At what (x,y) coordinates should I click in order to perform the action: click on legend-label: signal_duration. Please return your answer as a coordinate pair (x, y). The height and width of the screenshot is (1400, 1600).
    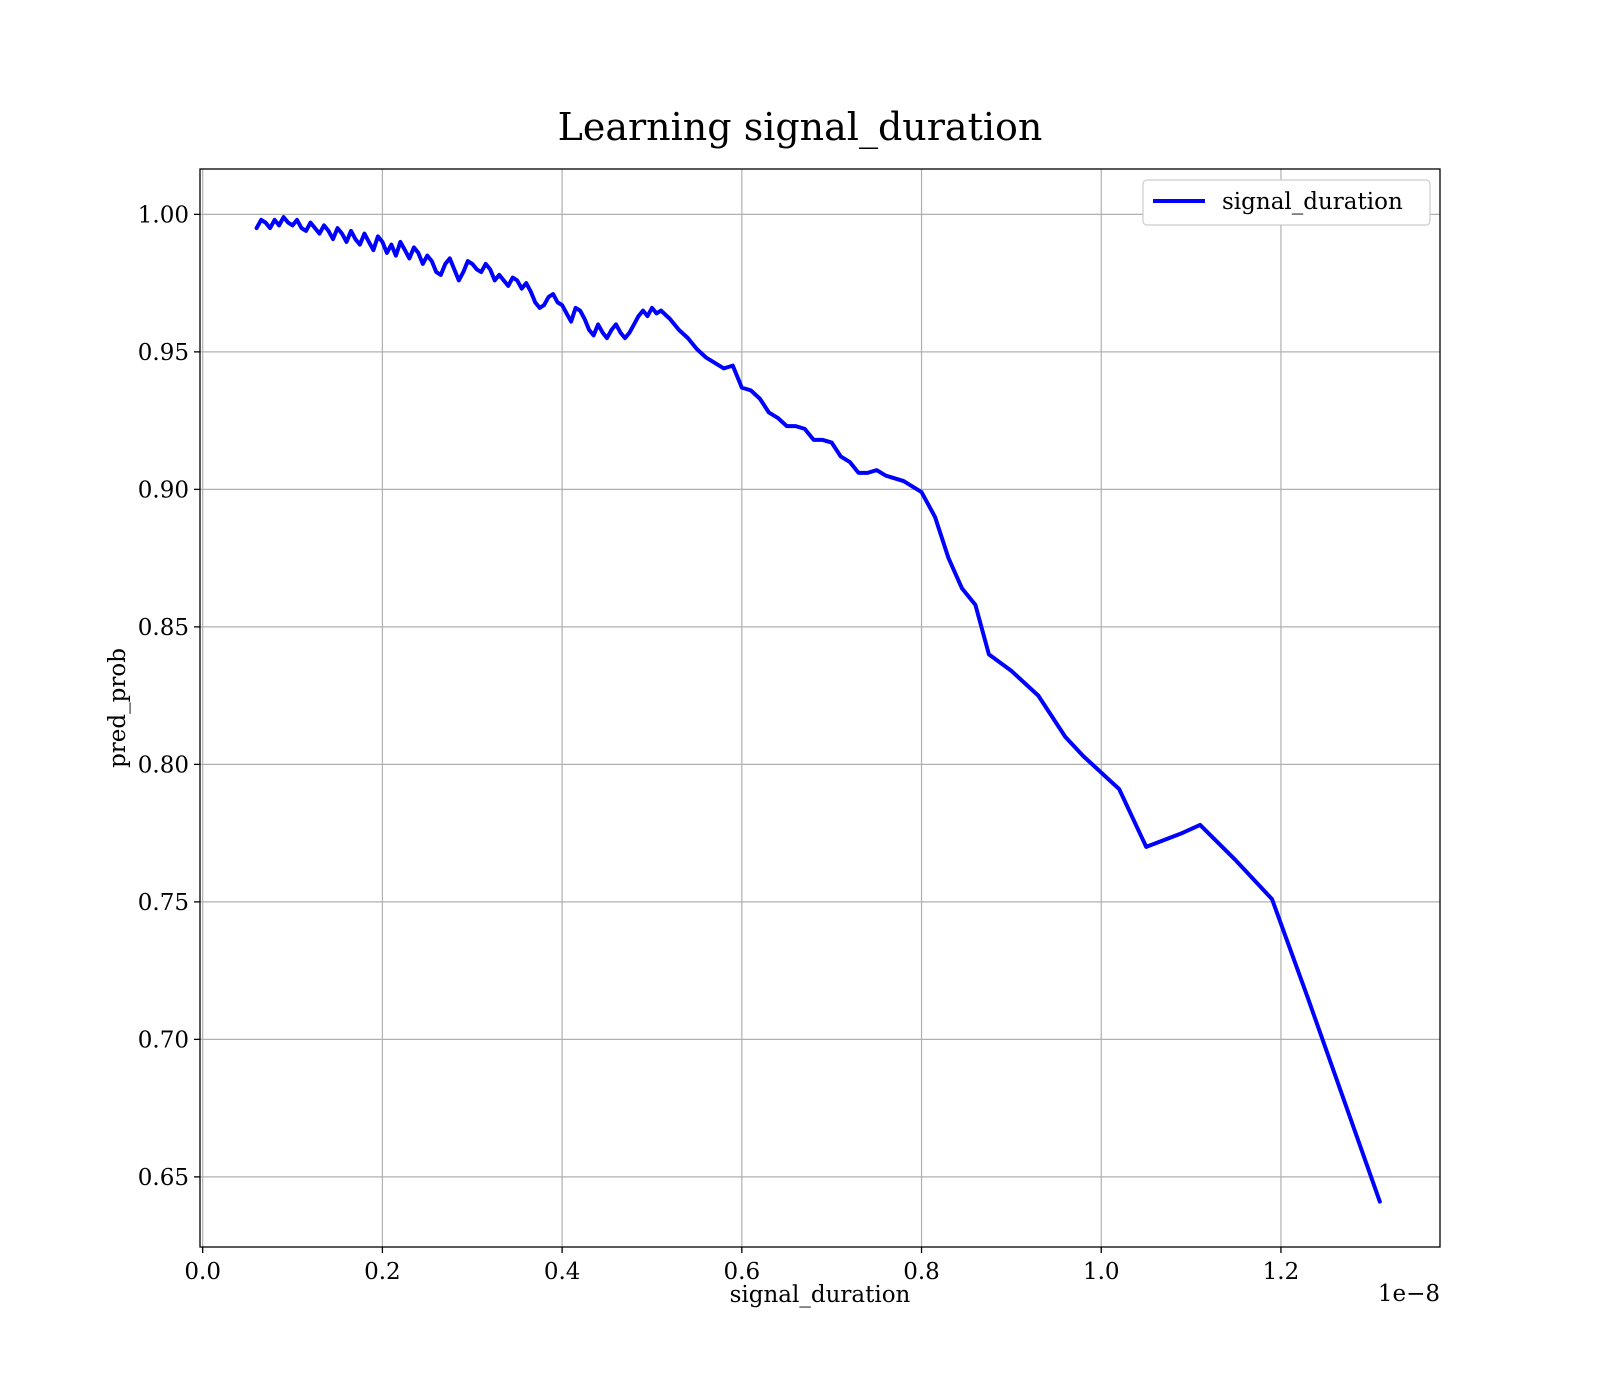
    Looking at the image, I should click on (1312, 202).